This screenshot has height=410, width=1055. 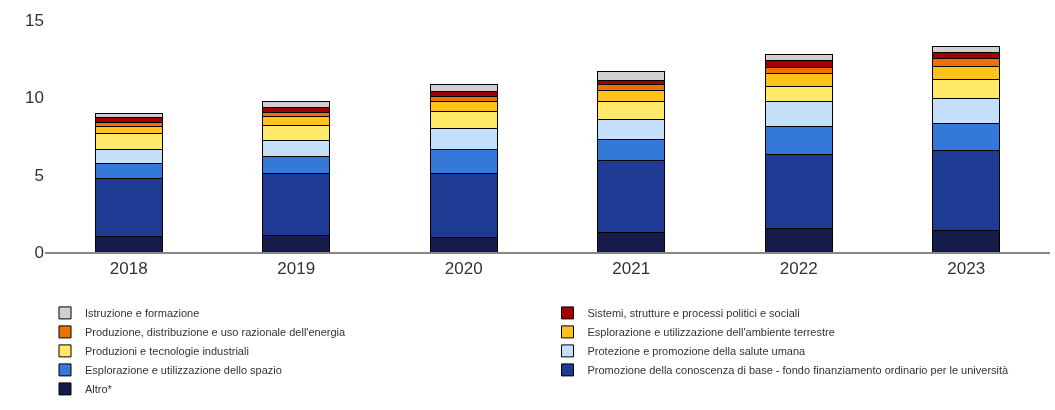 I want to click on y-tick-label: 0, so click(x=39, y=252).